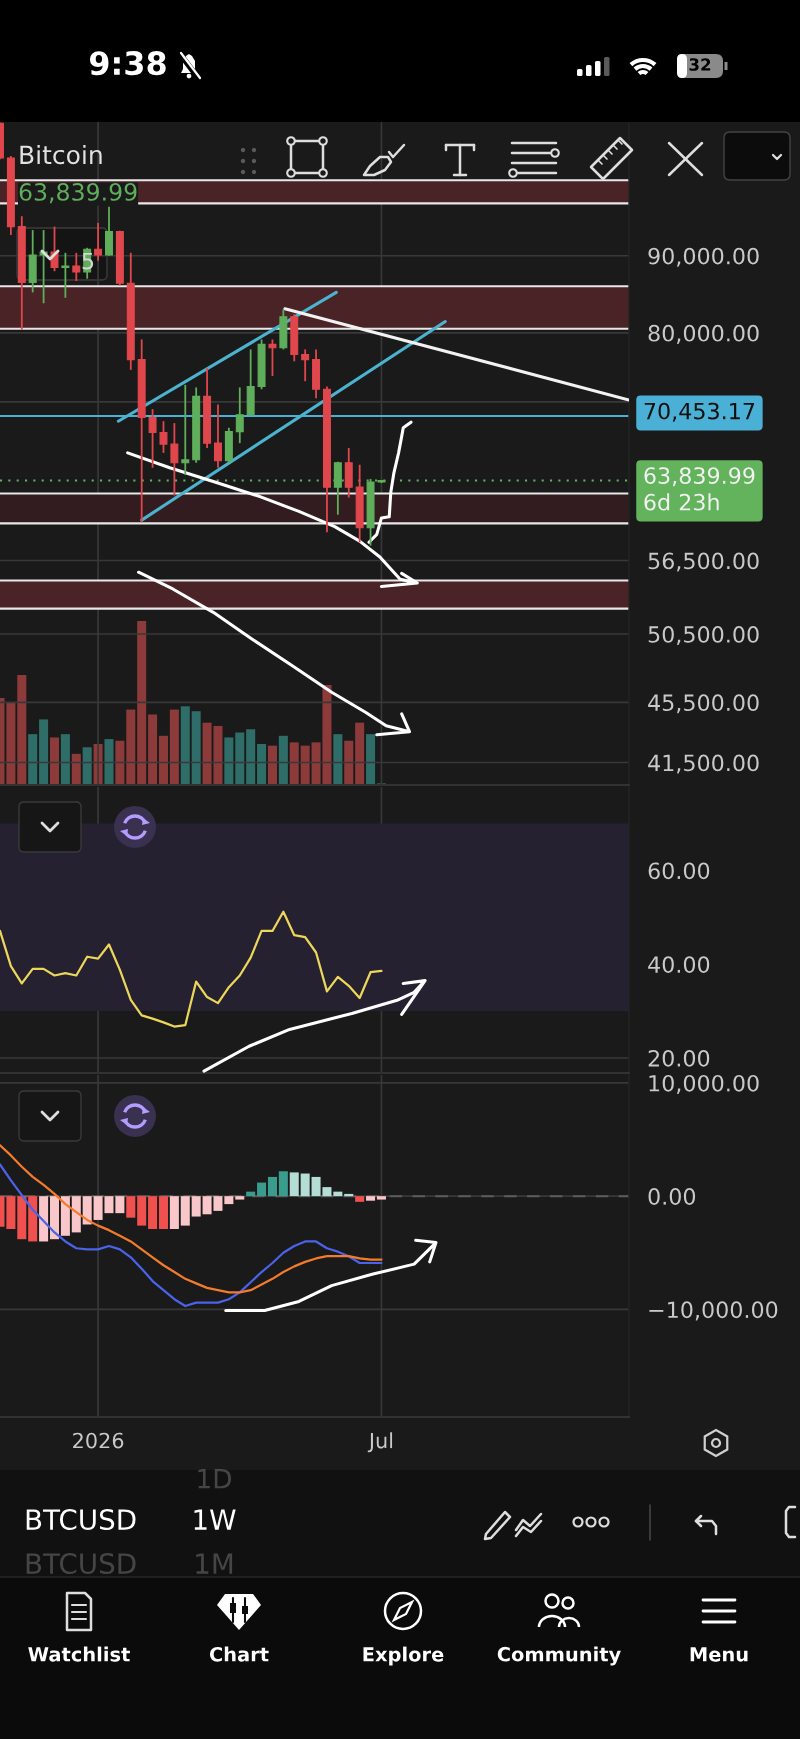 The height and width of the screenshot is (1739, 800). I want to click on text: Bitcoin, so click(61, 154).